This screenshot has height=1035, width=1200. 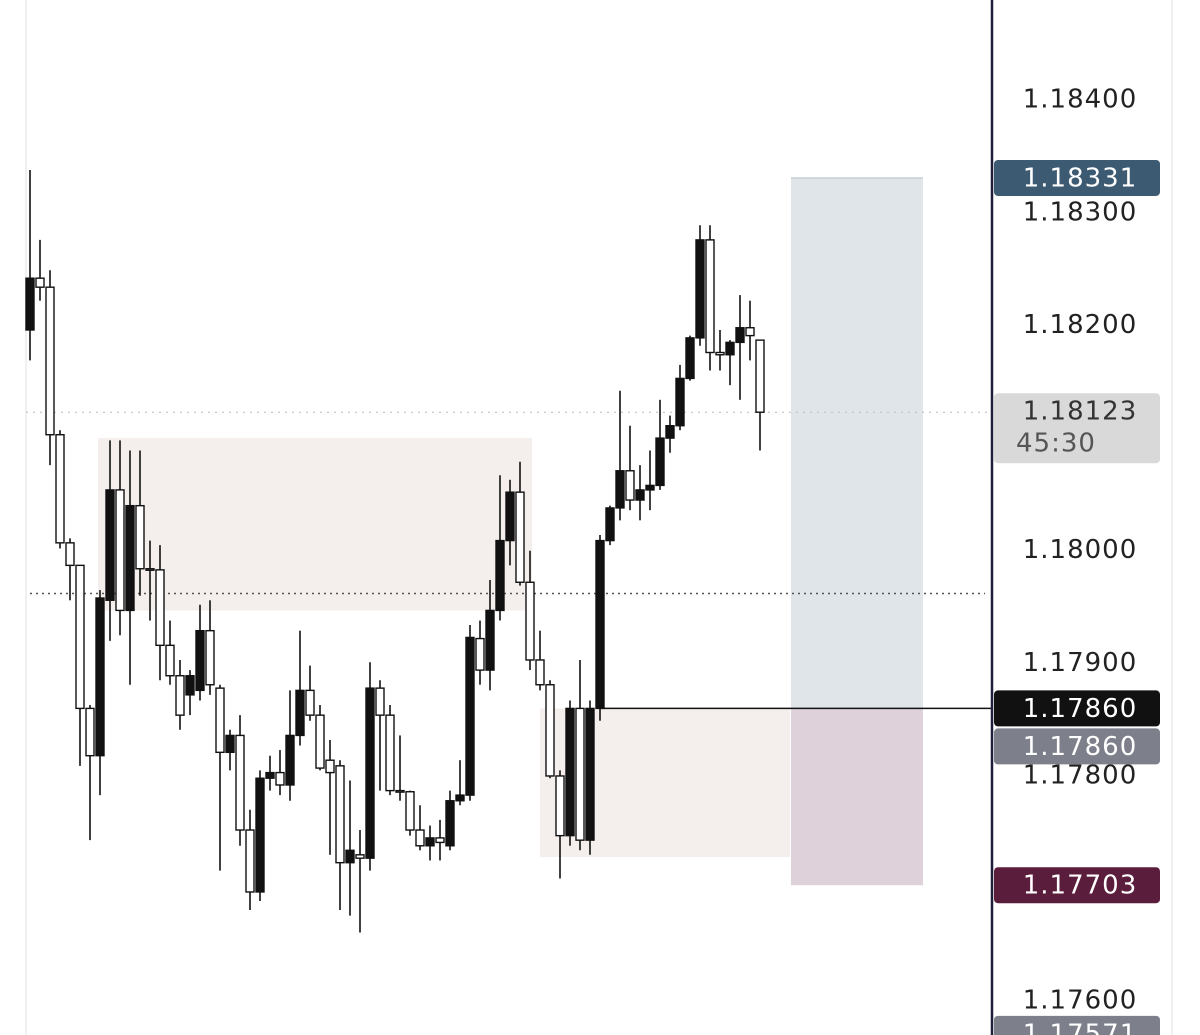 What do you see at coordinates (1080, 886) in the screenshot?
I see `price-marker-label: 1.17703` at bounding box center [1080, 886].